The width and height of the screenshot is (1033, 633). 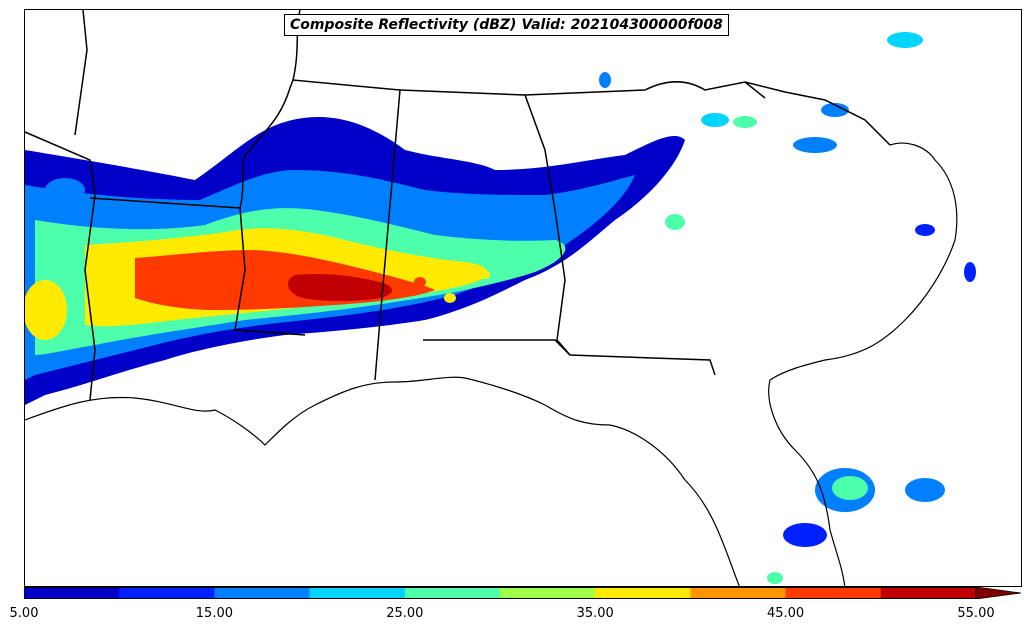 What do you see at coordinates (340, 287) in the screenshot?
I see `reflectivity-core-55dbz` at bounding box center [340, 287].